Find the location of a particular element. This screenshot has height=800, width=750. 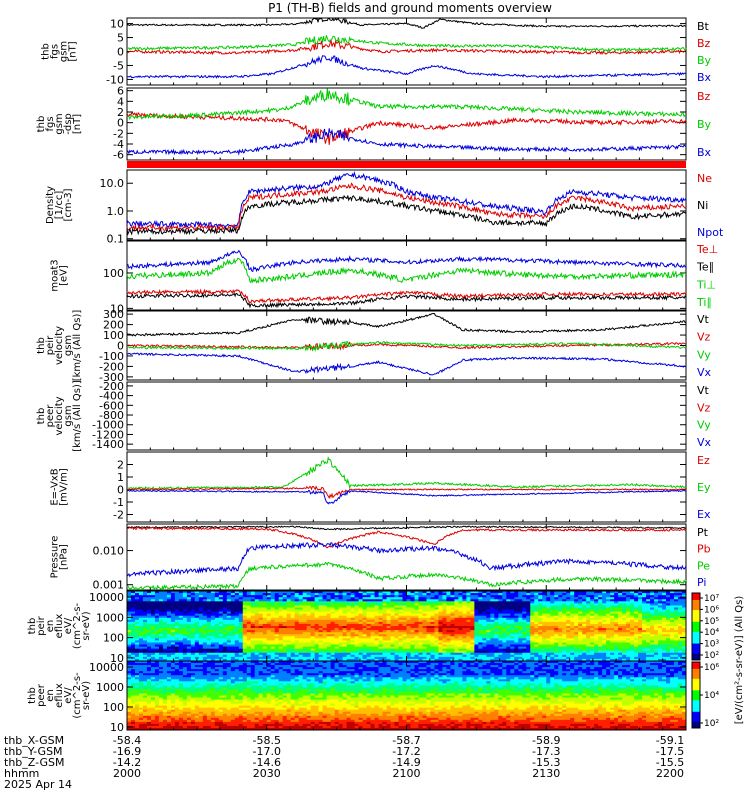

y-axis-label: -dsp is located at coordinates (68, 124).